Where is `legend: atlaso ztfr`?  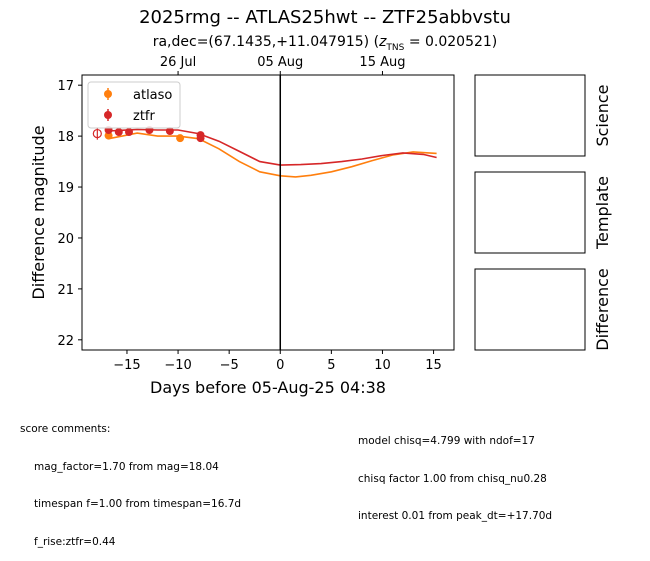
legend: atlaso ztfr is located at coordinates (134, 105).